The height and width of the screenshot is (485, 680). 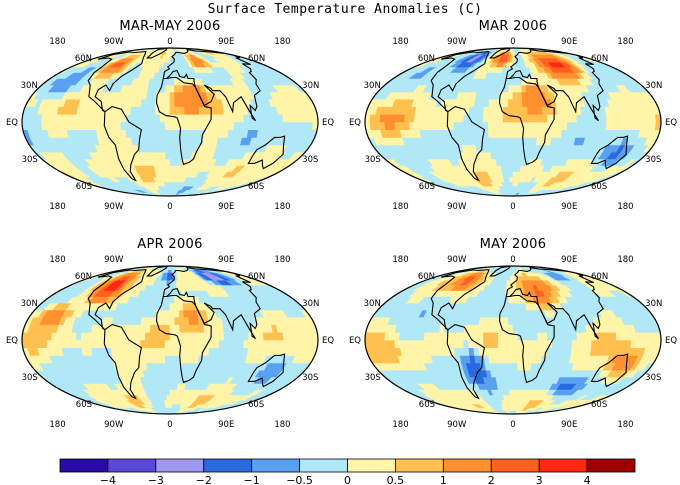 What do you see at coordinates (491, 479) in the screenshot?
I see `colorbar-label: 2` at bounding box center [491, 479].